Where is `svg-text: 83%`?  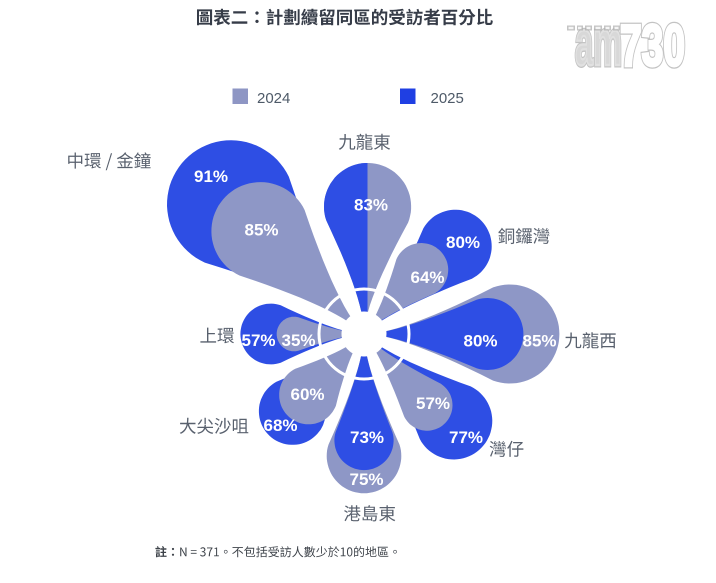 svg-text: 83% is located at coordinates (371, 204).